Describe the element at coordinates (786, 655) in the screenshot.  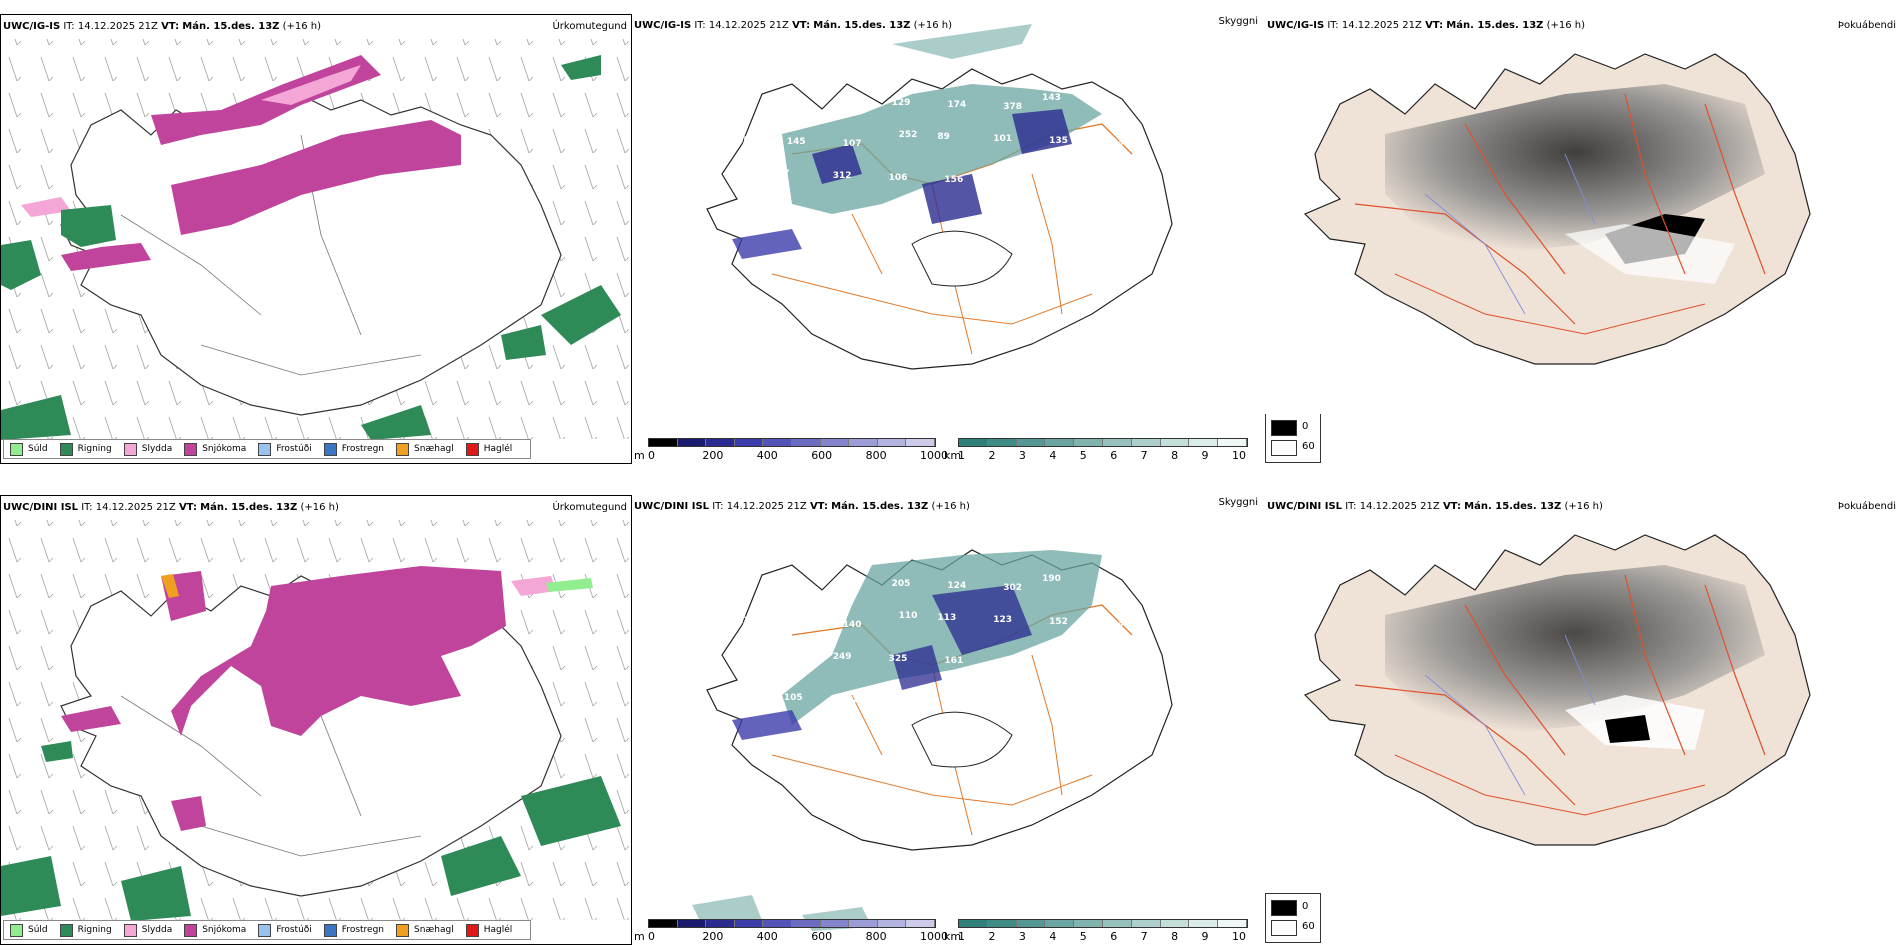
I see `visibility-value-label: 203` at that location.